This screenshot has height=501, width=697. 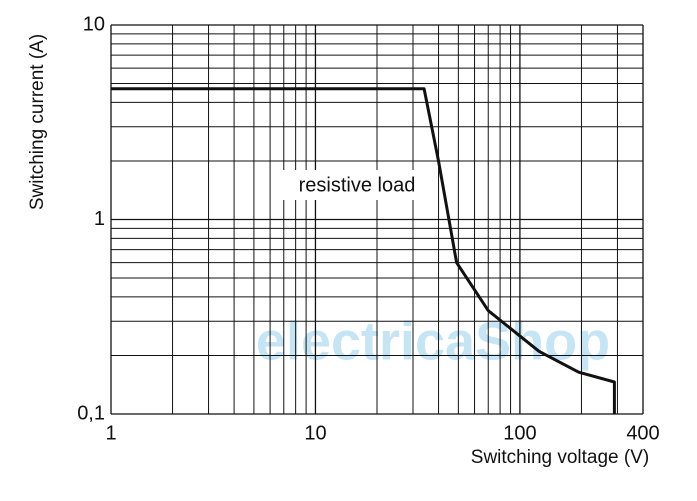 What do you see at coordinates (519, 433) in the screenshot?
I see `x-tick-label: 100` at bounding box center [519, 433].